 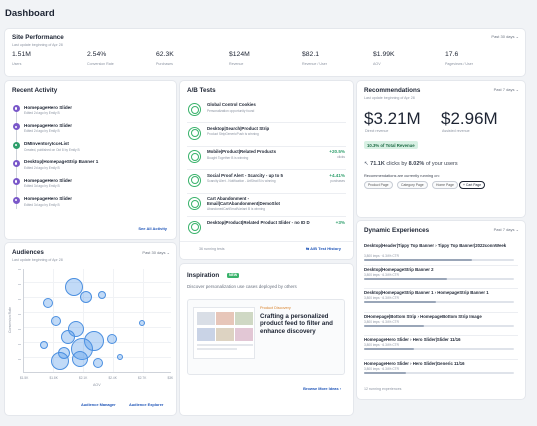 I want to click on running-experiences-count: 12 running experiences, so click(x=383, y=389).